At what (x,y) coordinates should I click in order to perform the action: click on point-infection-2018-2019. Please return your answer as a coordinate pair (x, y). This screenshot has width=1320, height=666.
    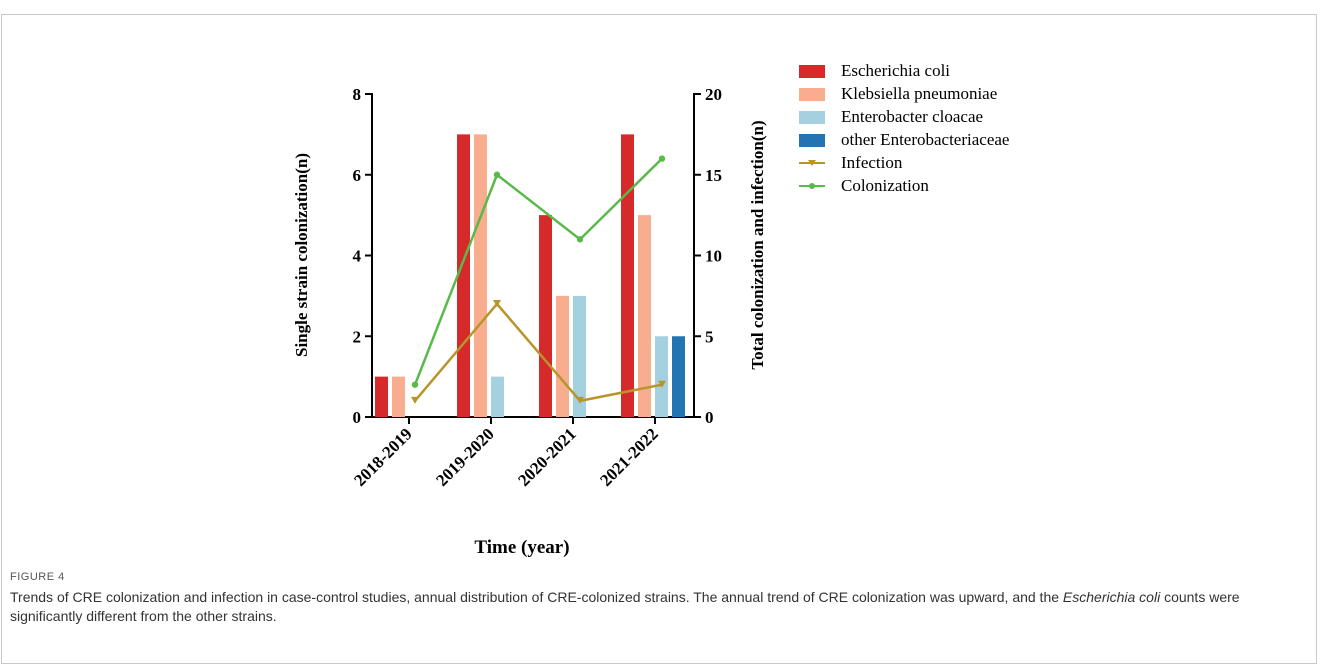
    Looking at the image, I should click on (415, 400).